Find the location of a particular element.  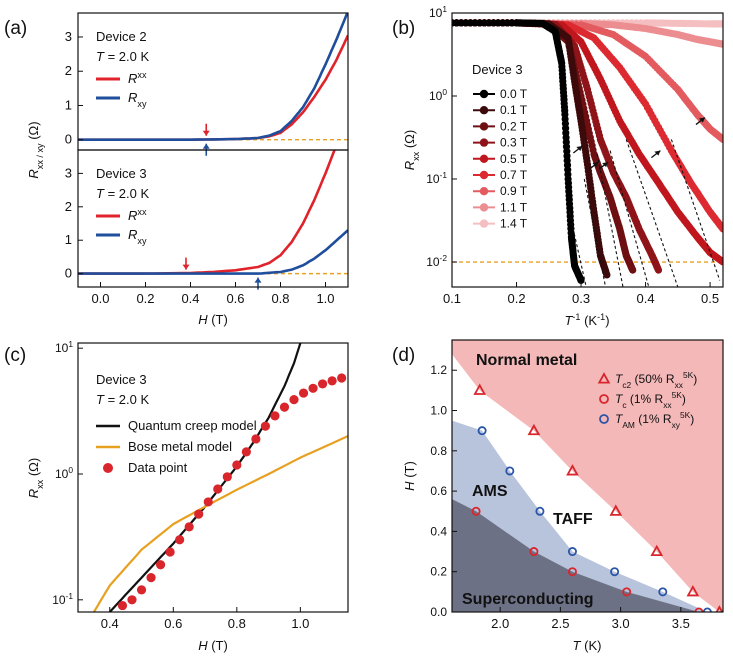

y-axis-label: Rxx (Ω) is located at coordinates (411, 150).